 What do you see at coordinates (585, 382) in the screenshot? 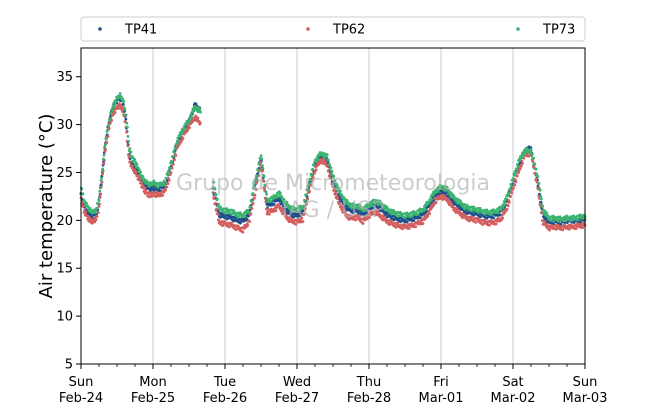
I see `x-tick-label-day: Sun` at bounding box center [585, 382].